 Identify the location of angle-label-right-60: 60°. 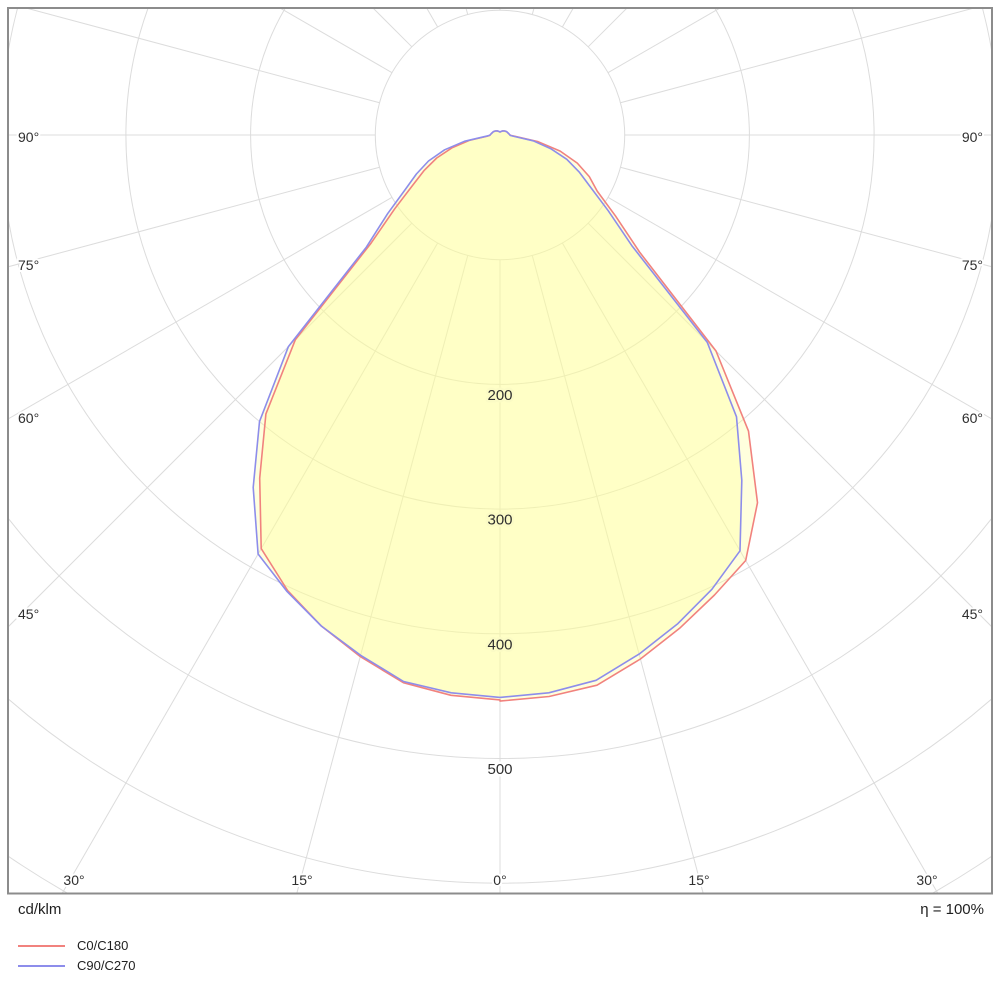
(972, 418).